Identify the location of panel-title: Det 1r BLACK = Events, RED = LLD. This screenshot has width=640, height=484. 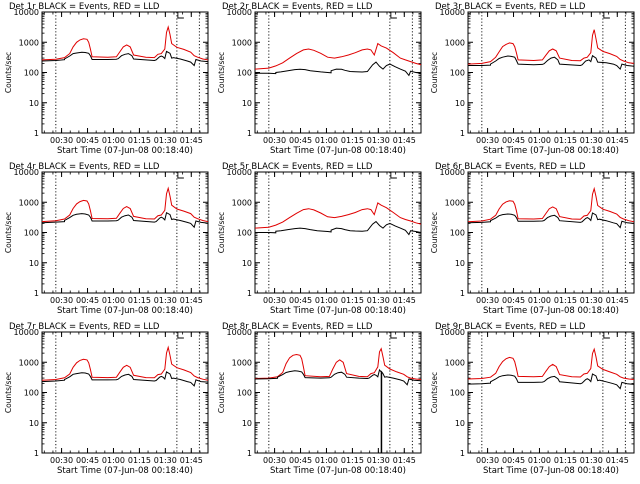
(84, 7).